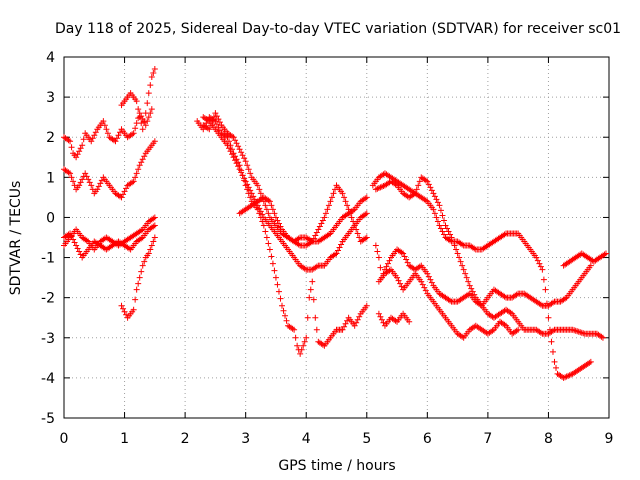 The image size is (640, 480). I want to click on x-tick-label: 8, so click(548, 439).